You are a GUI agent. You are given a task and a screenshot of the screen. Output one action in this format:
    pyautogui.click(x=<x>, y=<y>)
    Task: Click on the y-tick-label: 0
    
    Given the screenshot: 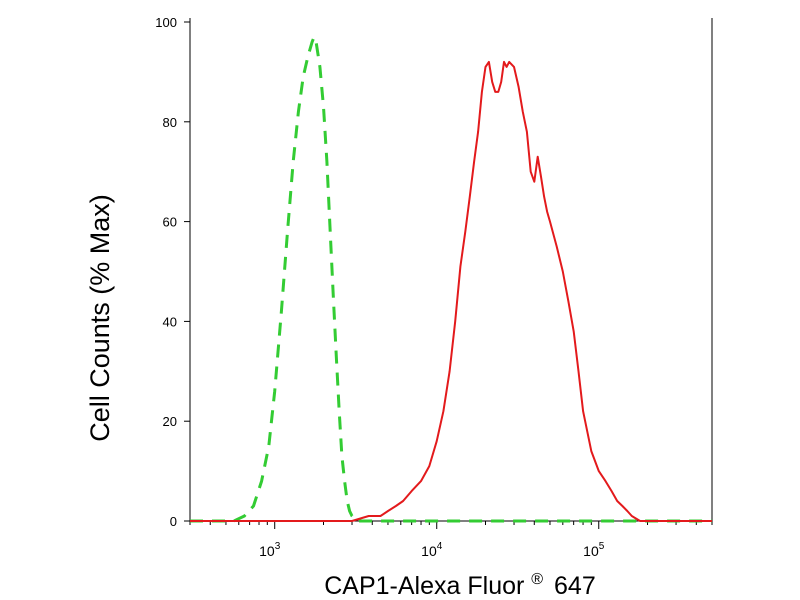 What is the action you would take?
    pyautogui.click(x=173, y=521)
    